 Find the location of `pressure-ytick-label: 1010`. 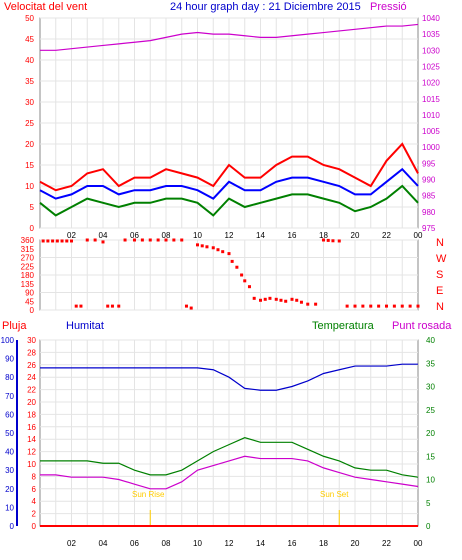

pressure-ytick-label: 1010 is located at coordinates (431, 115).